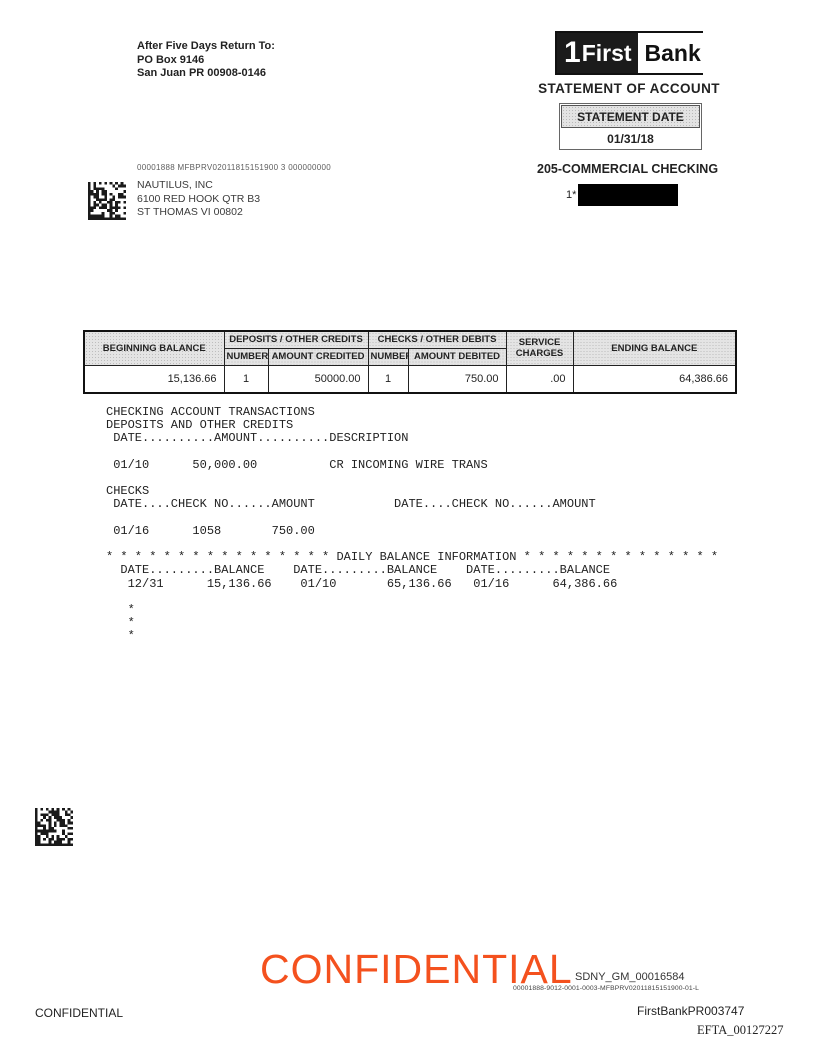  Describe the element at coordinates (296, 339) in the screenshot. I see `col-group-deposits-credits: DEPOSITS / OTHER CREDITS` at that location.